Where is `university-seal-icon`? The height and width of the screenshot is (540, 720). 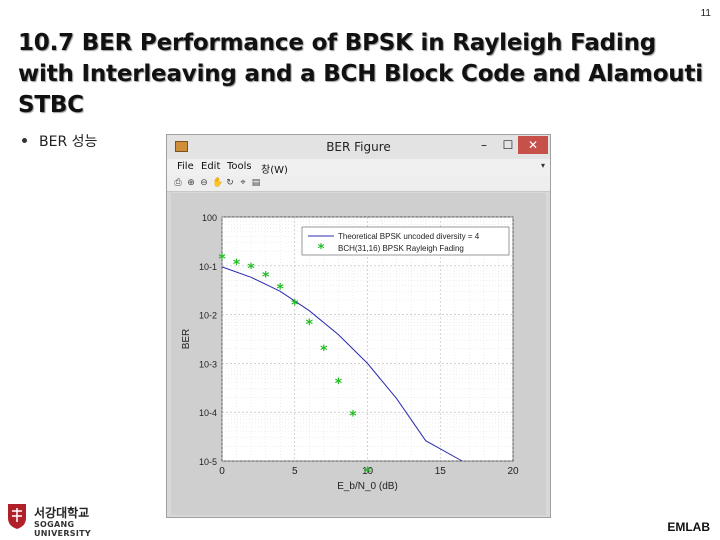 university-seal-icon is located at coordinates (17, 516).